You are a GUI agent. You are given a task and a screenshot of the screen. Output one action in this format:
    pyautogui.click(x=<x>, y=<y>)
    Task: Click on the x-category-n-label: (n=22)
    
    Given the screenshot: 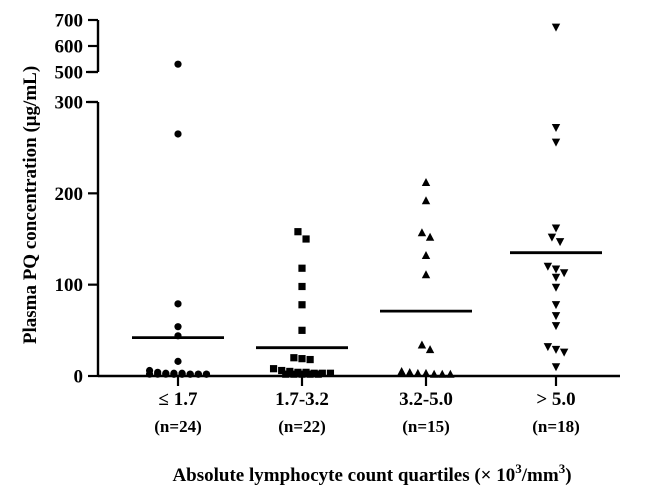 What is the action you would take?
    pyautogui.click(x=301, y=426)
    